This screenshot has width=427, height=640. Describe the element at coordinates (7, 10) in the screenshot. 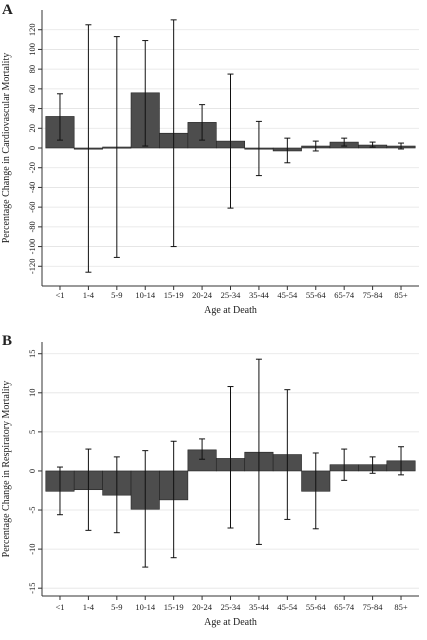

I see `panel-a-label: A` at that location.